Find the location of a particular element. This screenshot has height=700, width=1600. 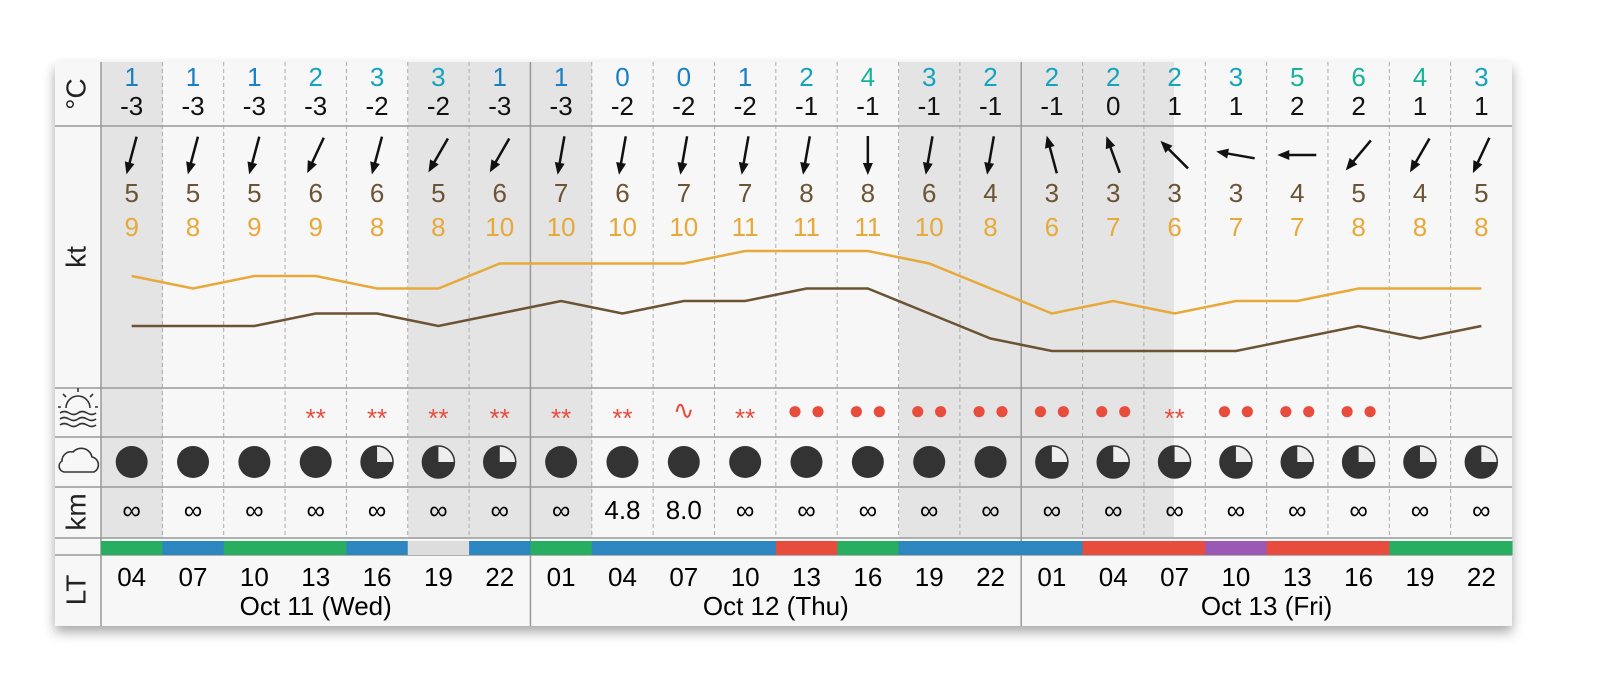

wind-speed: 4 is located at coordinates (990, 193).